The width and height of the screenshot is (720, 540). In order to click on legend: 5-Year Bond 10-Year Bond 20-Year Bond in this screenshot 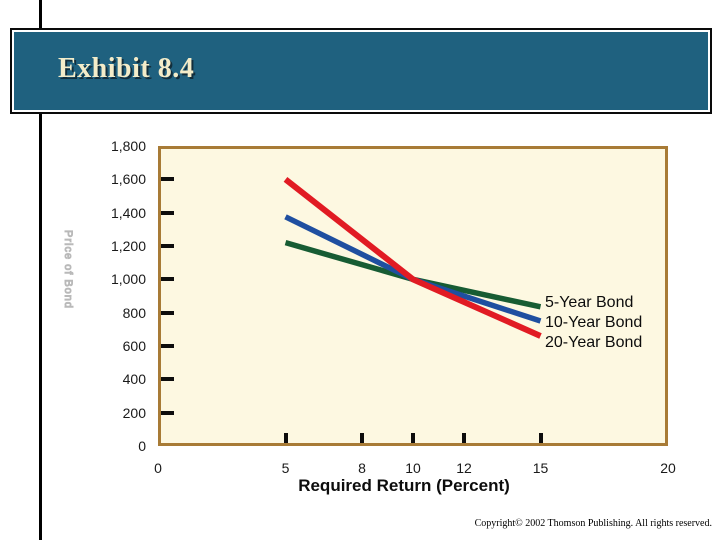, I will do `click(593, 323)`.